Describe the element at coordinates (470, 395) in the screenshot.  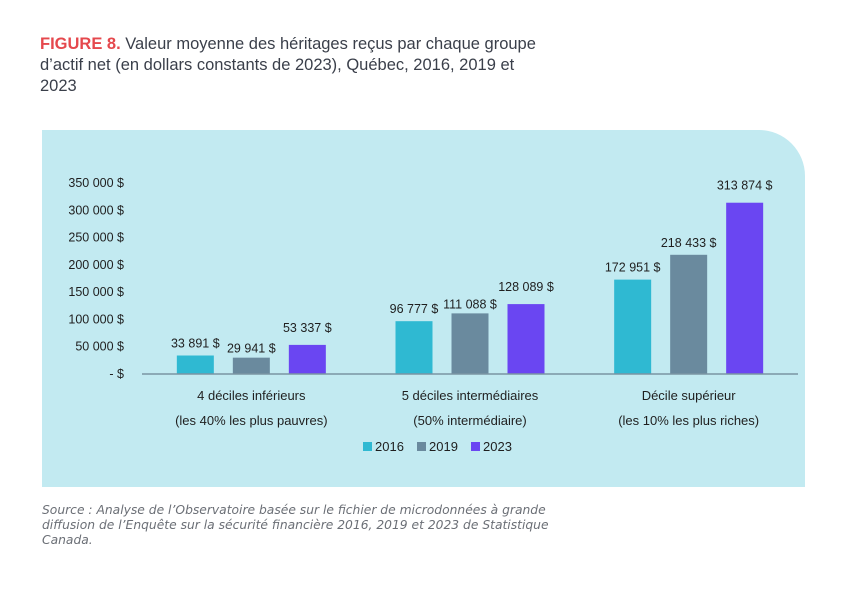
I see `category-label: 5 déciles intermédiaires` at that location.